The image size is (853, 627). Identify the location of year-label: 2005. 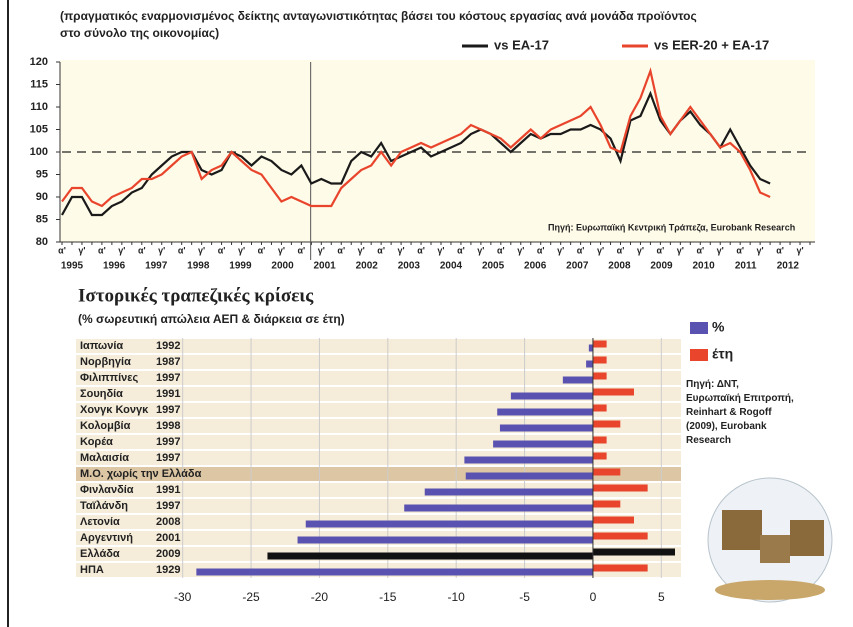
(493, 266).